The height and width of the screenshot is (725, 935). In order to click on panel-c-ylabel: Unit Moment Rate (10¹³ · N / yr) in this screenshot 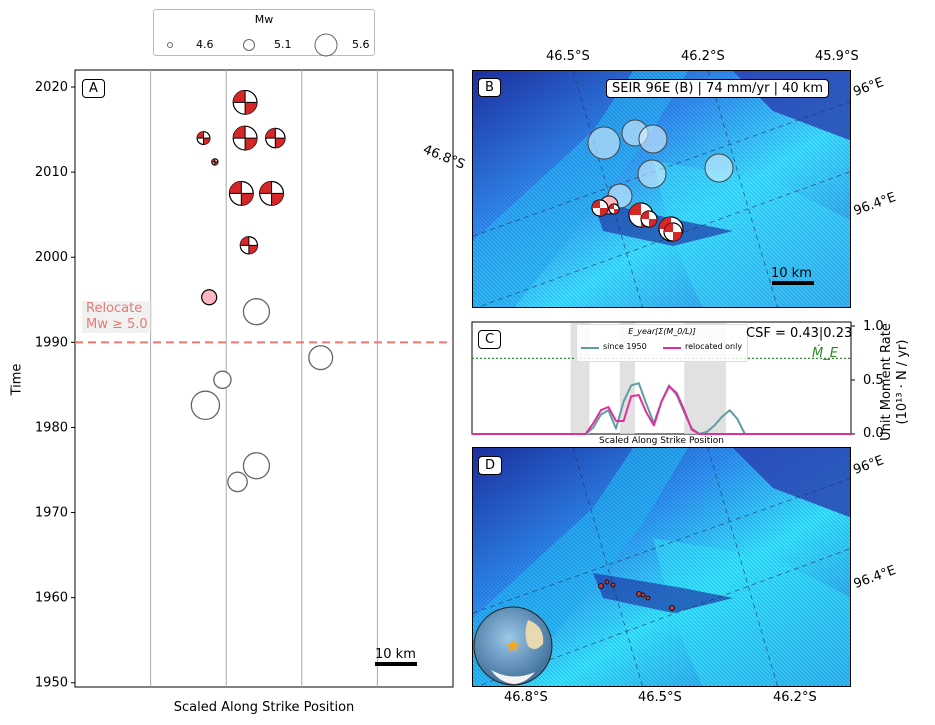, I will do `click(895, 382)`.